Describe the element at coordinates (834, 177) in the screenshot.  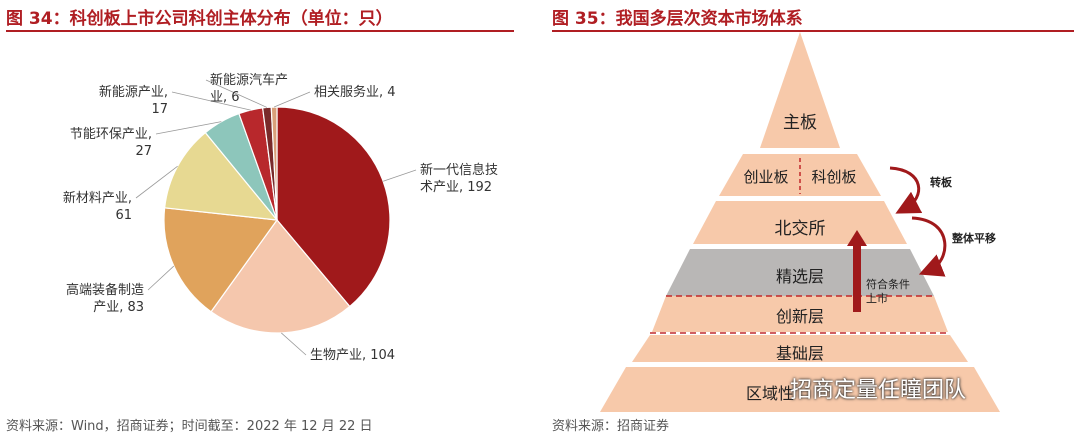
I see `layer-star-market: 科创板` at that location.